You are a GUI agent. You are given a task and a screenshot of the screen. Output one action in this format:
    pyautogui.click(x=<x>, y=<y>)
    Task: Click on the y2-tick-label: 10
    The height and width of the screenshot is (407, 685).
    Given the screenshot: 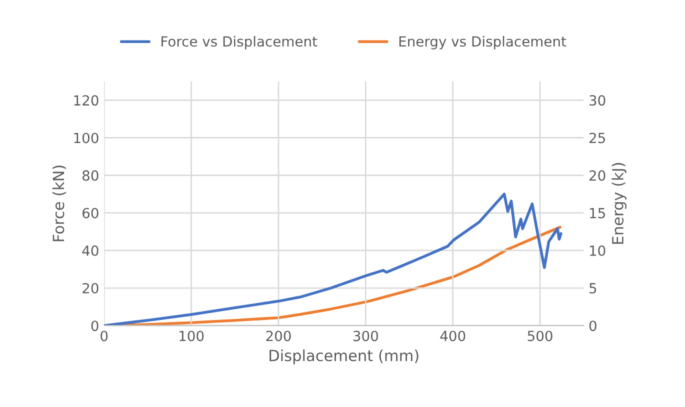 What is the action you would take?
    pyautogui.click(x=598, y=250)
    